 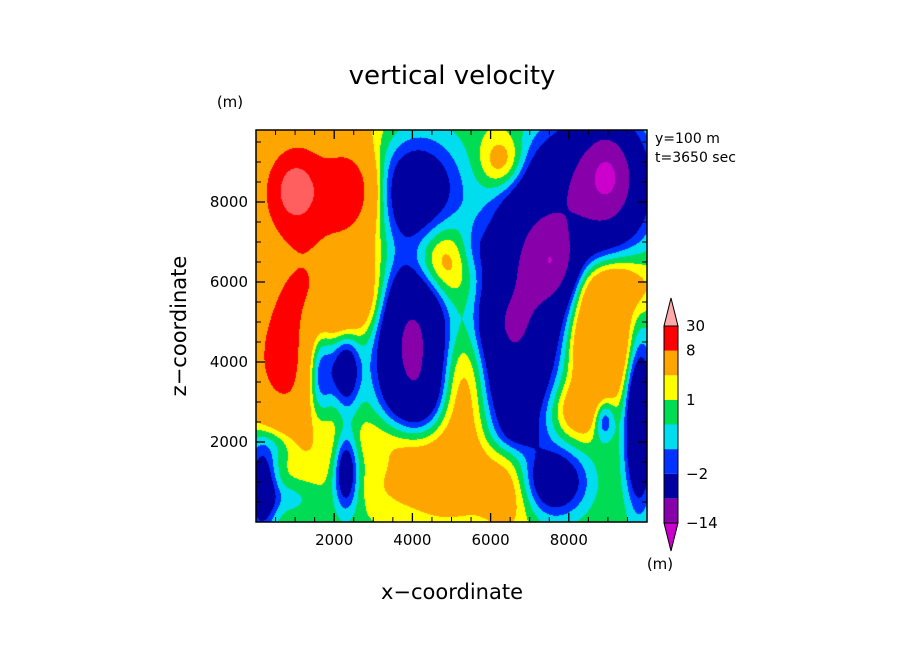 I want to click on x-tick-label: 6000, so click(x=491, y=540).